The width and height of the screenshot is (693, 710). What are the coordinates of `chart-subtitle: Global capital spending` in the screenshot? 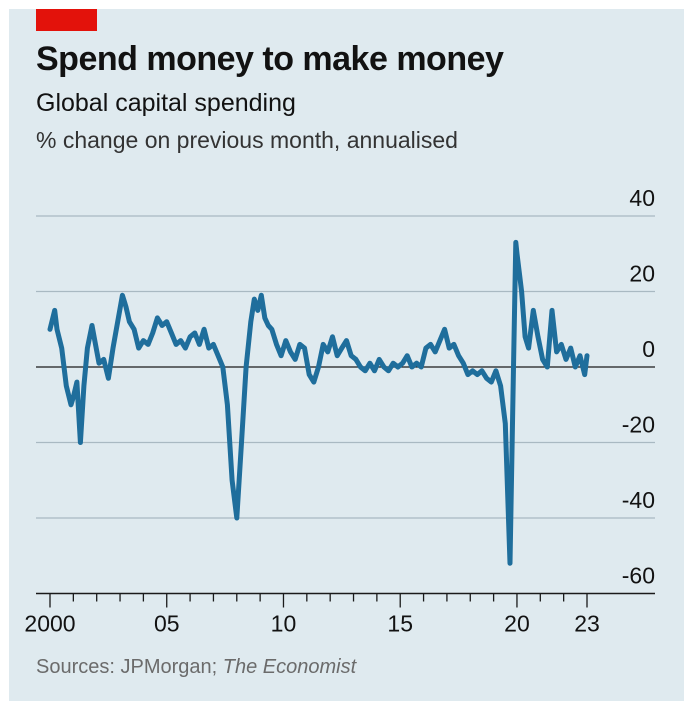 It's located at (166, 103).